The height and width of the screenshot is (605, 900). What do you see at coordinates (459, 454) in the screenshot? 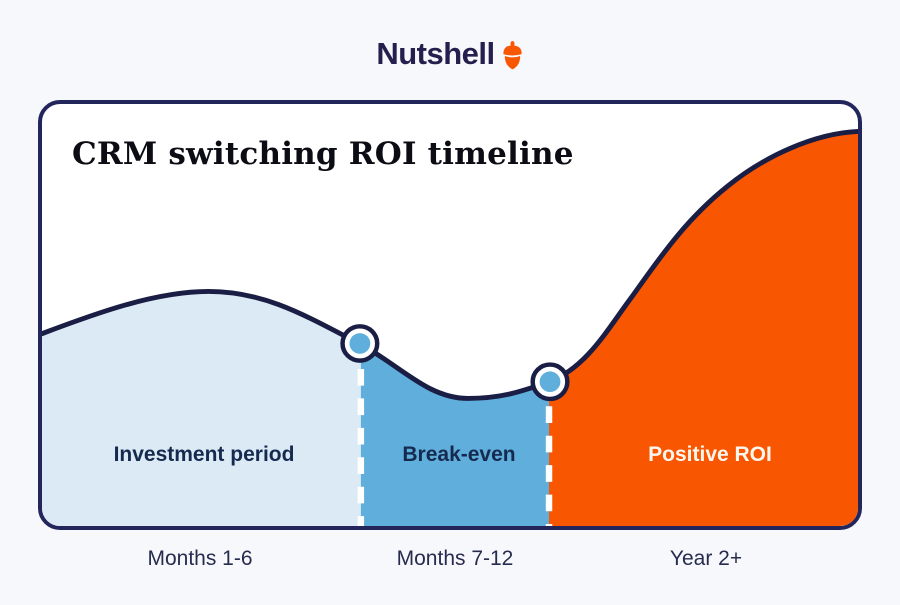
I see `segment-label-break-even: Break-even` at bounding box center [459, 454].